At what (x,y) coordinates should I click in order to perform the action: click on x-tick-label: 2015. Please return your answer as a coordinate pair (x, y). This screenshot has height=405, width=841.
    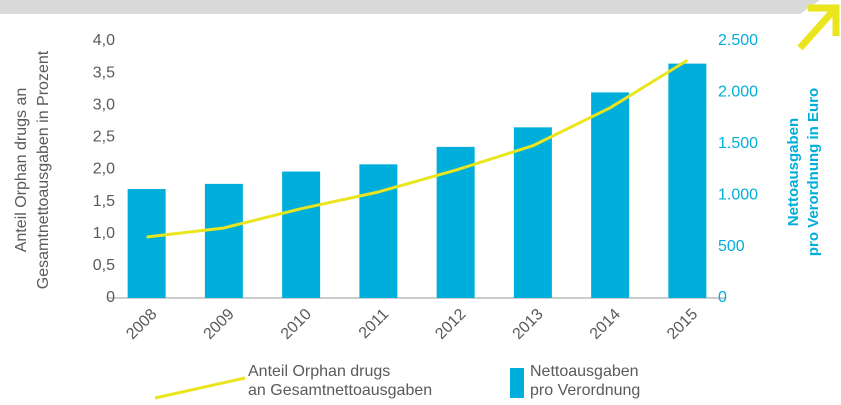
    Looking at the image, I should click on (682, 324).